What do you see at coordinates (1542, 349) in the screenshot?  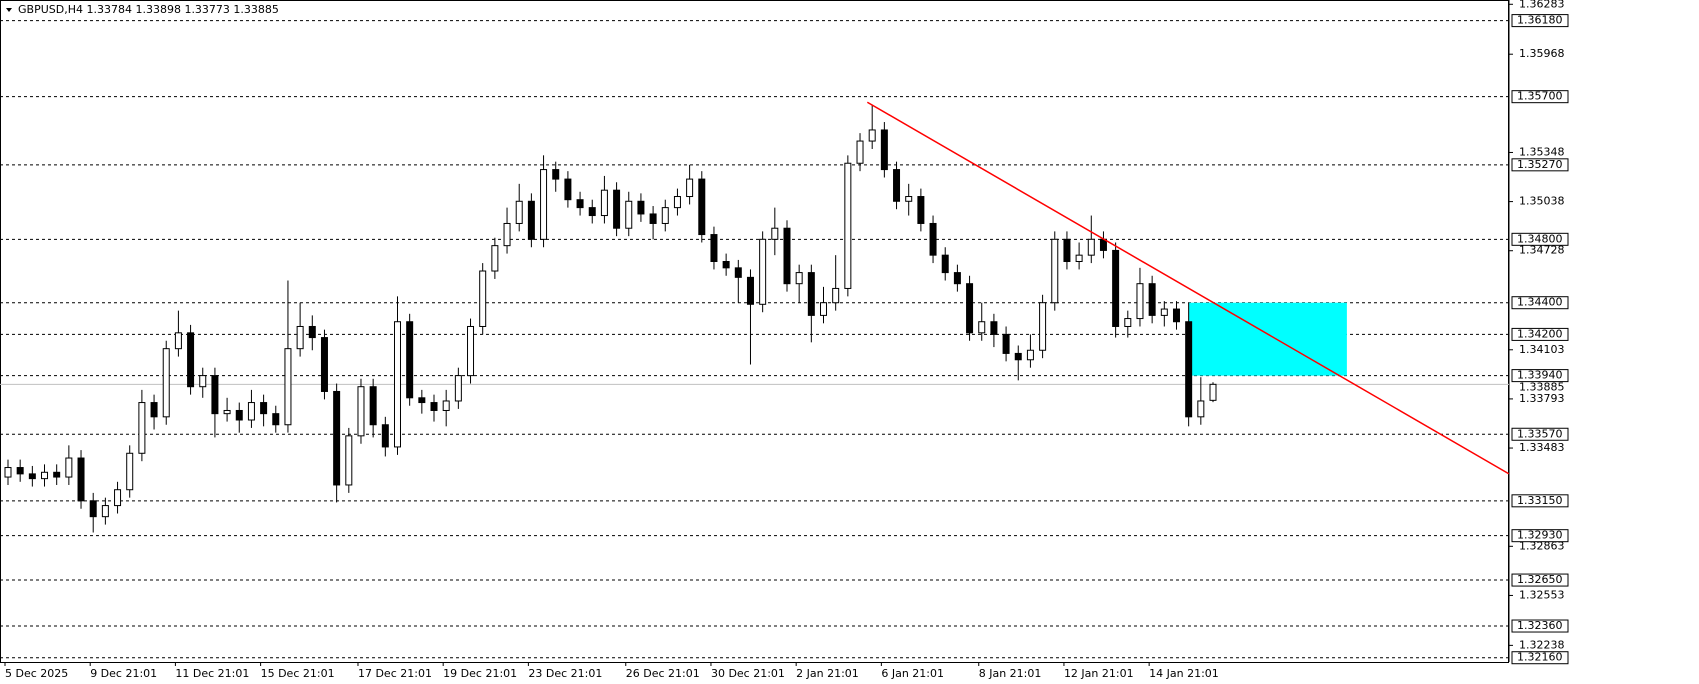 I see `y-tick-label: 1.34103` at bounding box center [1542, 349].